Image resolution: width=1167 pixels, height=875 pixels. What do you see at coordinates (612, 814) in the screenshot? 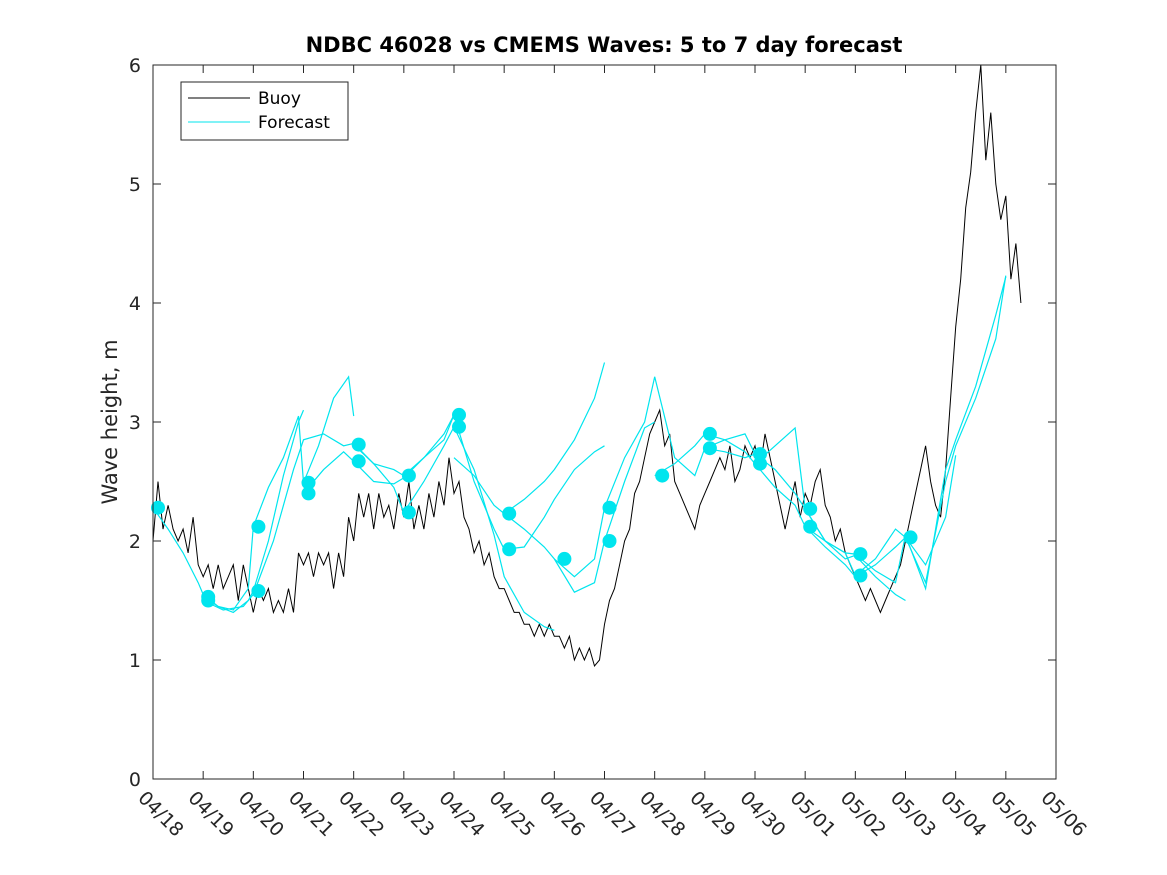
I see `x-tick-label: 04/27` at bounding box center [612, 814].